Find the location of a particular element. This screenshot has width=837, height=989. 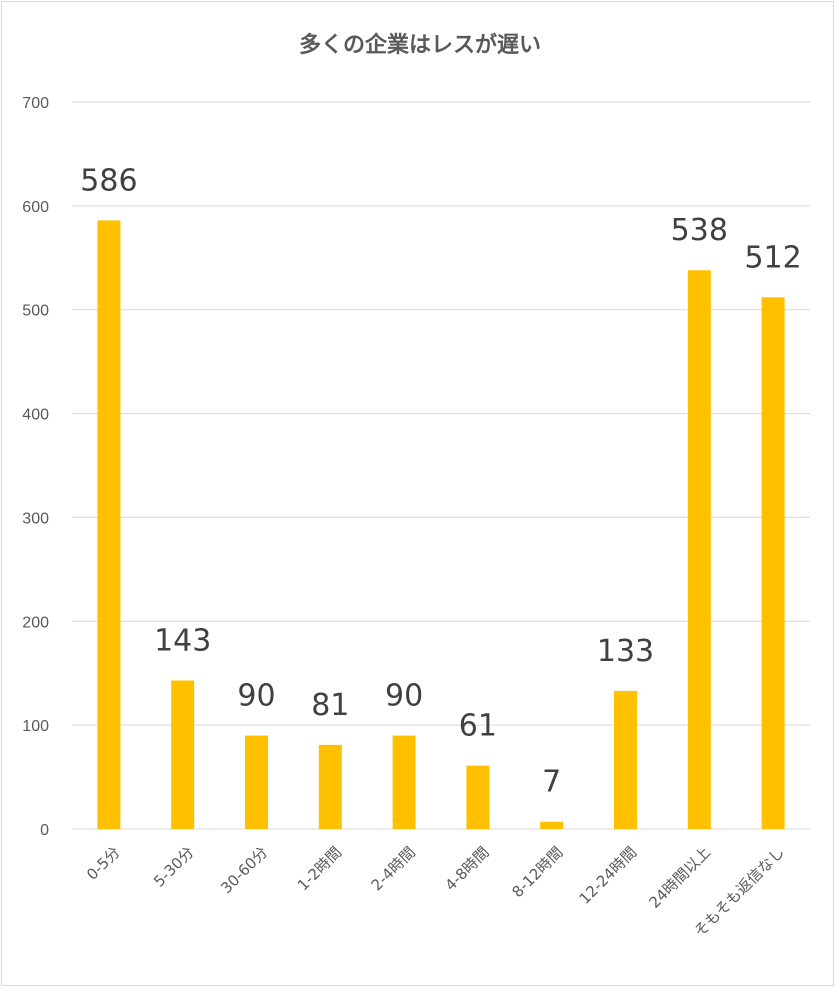

chart-title: 多くの企業はレスが遅い is located at coordinates (420, 45).